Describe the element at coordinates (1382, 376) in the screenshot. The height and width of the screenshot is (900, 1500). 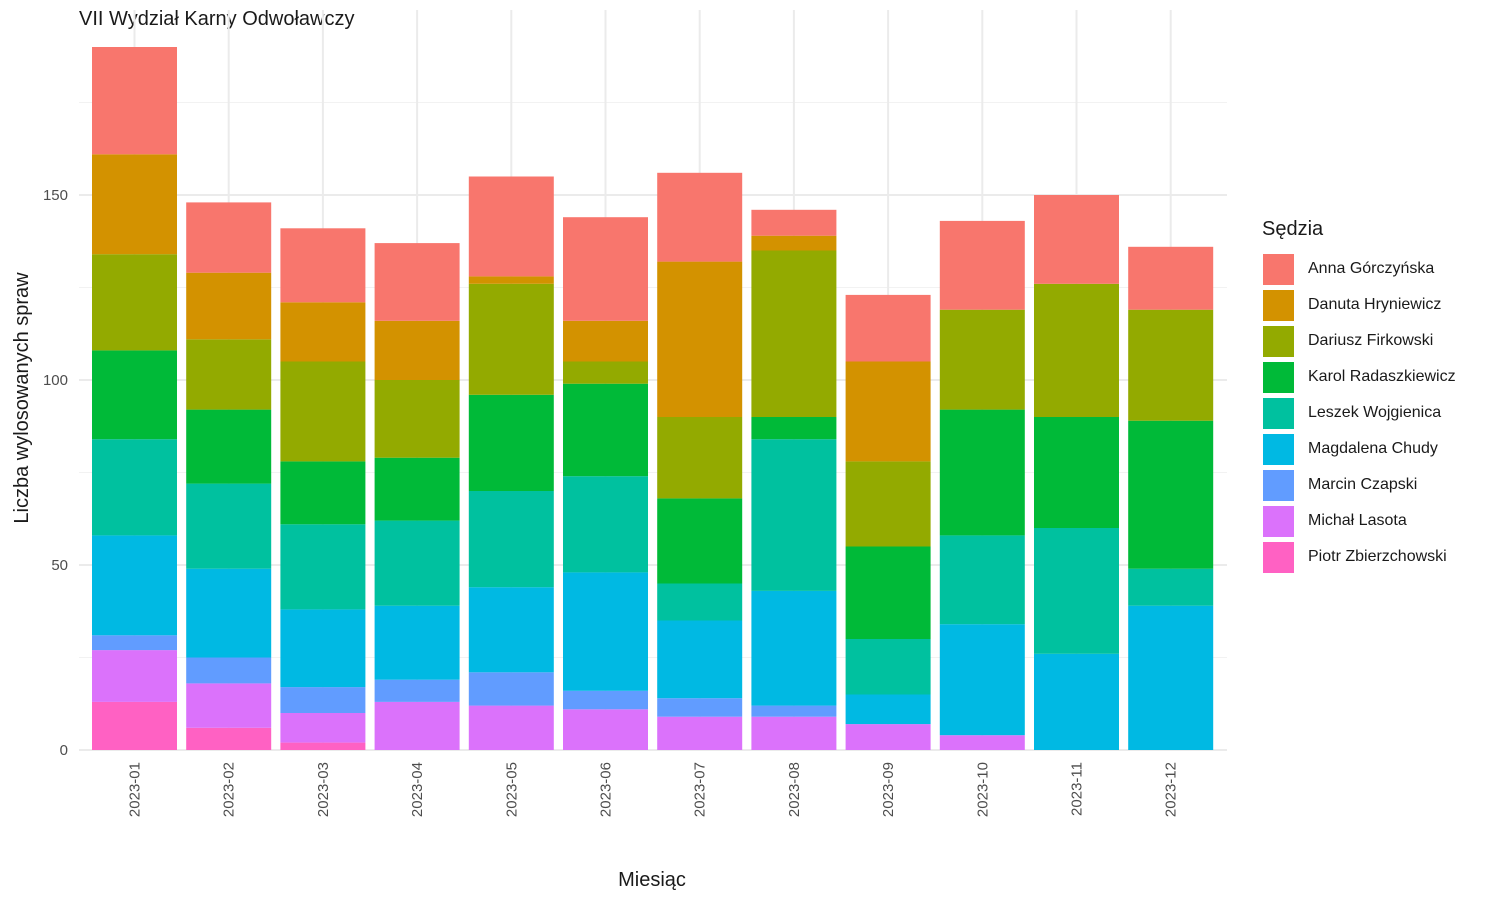
I see `legend-label: Karol Radaszkiewicz` at that location.